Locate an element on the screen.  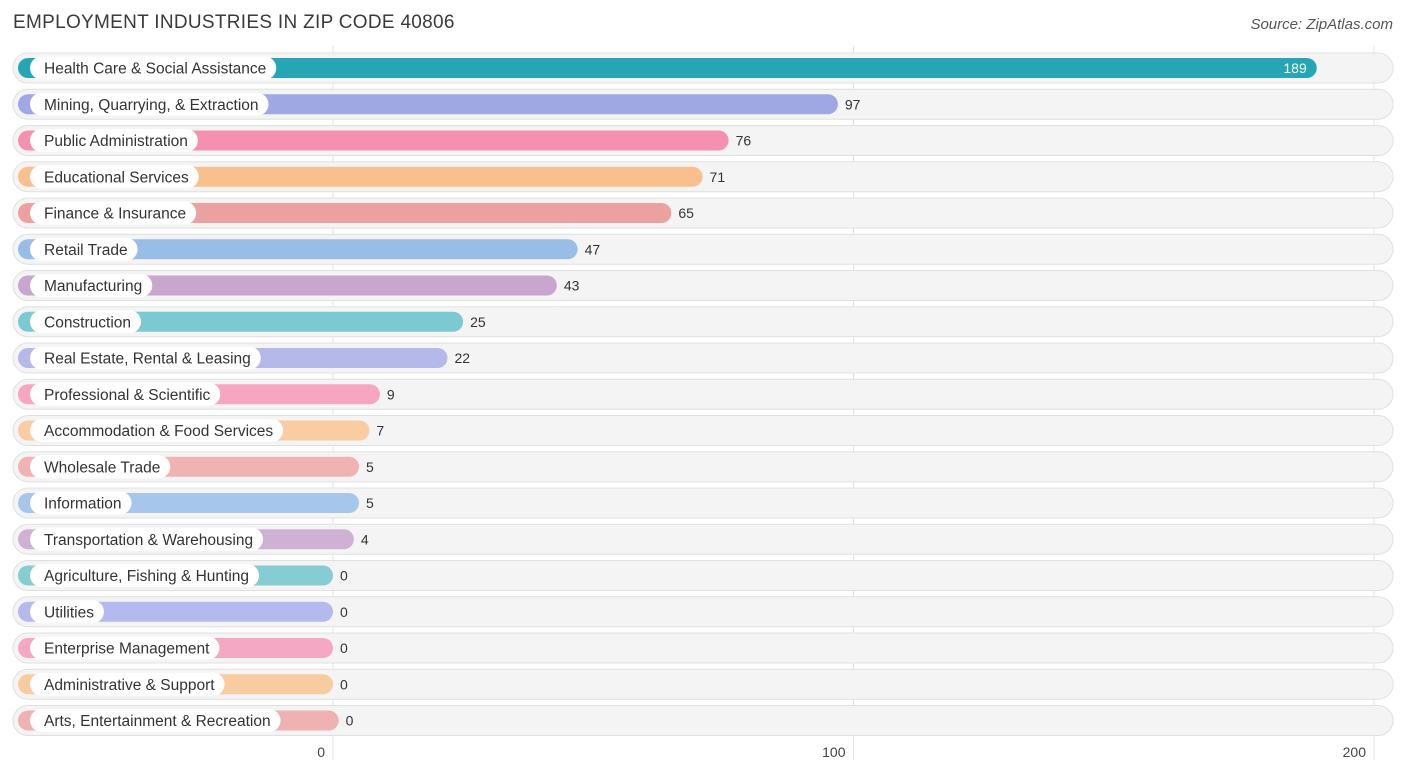
category-label: Information is located at coordinates (83, 504).